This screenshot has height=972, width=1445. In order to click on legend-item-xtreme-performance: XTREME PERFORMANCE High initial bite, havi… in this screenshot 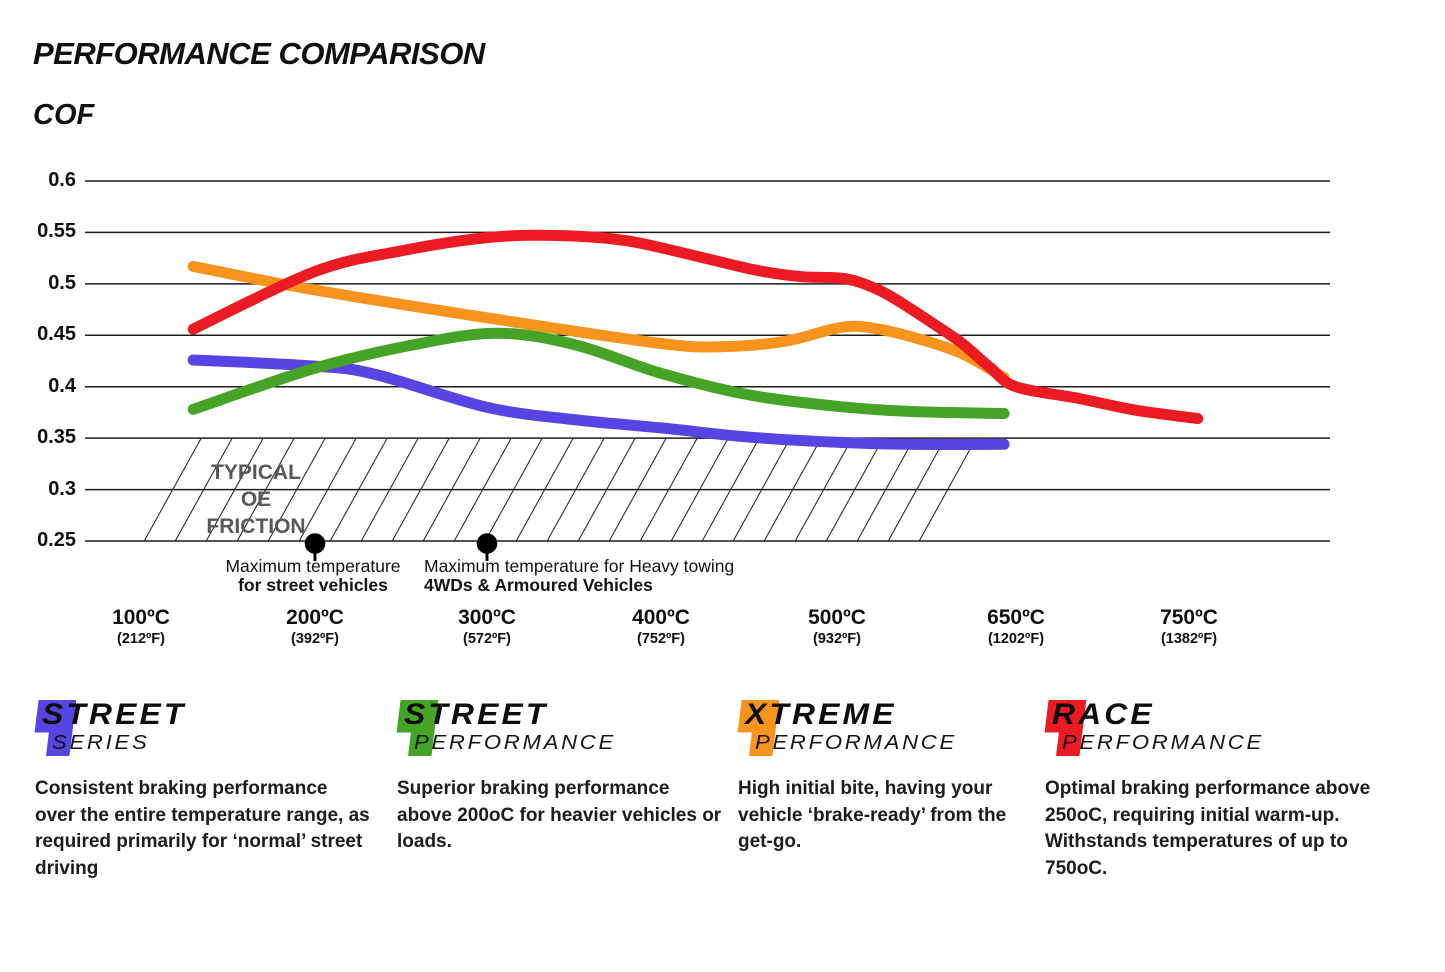, I will do `click(883, 777)`.